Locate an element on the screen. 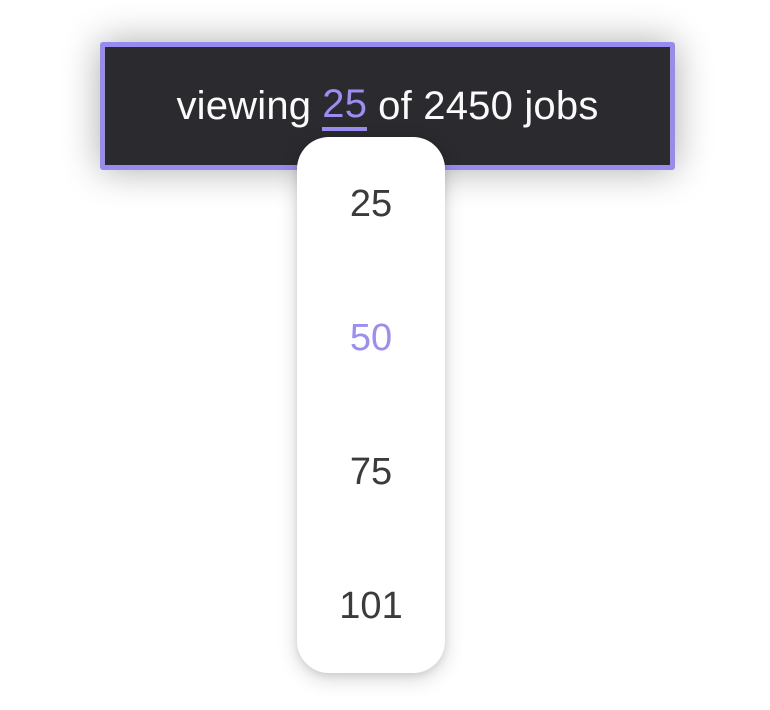  menu-option-25: 25 is located at coordinates (371, 203).